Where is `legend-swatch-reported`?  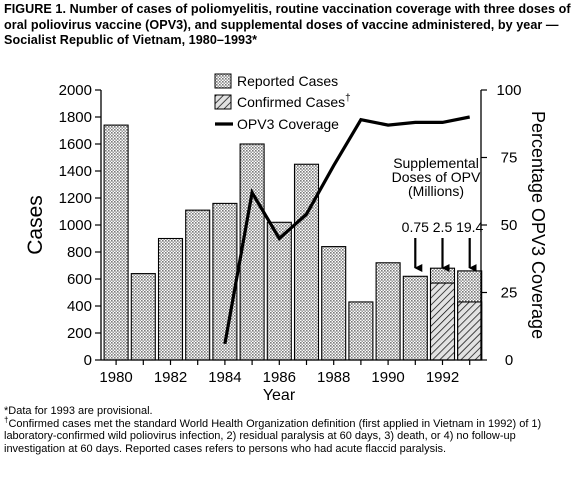
legend-swatch-reported is located at coordinates (223, 81).